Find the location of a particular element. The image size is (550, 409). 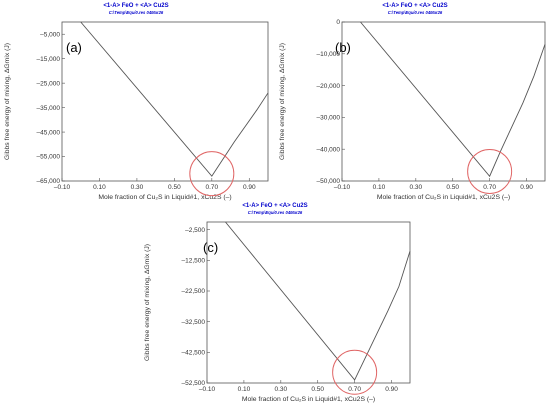

chart-a-x-tick-label: 0.50 is located at coordinates (174, 187).